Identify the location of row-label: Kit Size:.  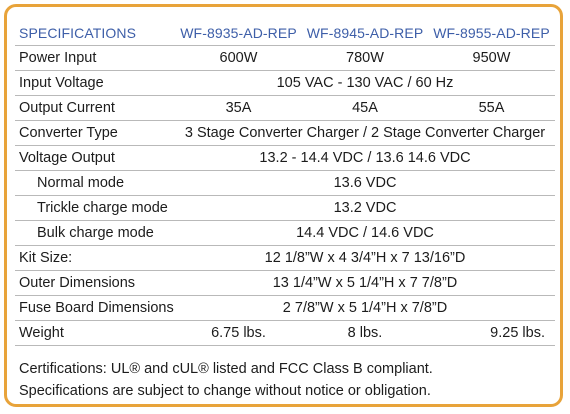
(95, 258).